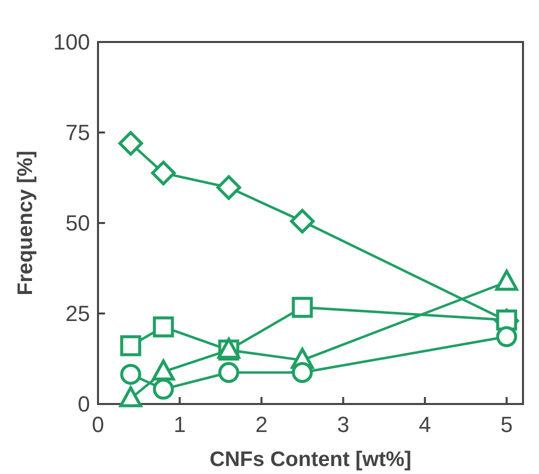 The height and width of the screenshot is (474, 539). What do you see at coordinates (78, 223) in the screenshot?
I see `y-tick-label: 50` at bounding box center [78, 223].